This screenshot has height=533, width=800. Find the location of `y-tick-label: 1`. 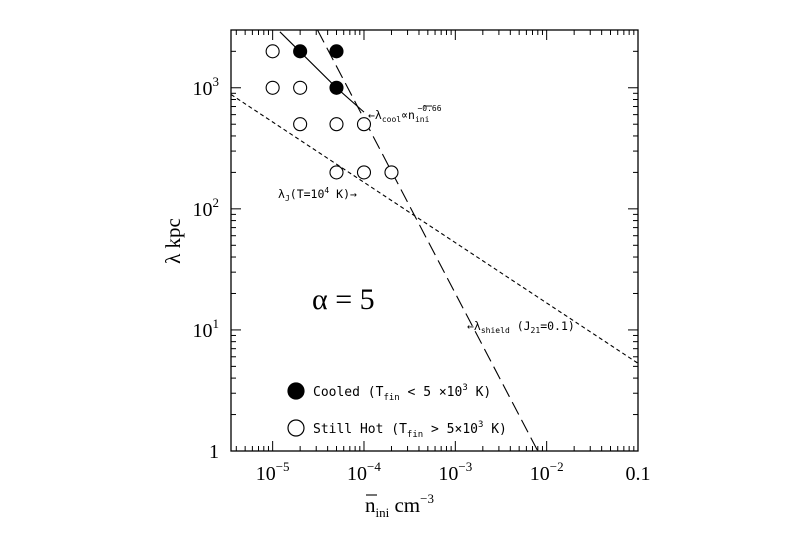

y-tick-label: 1 is located at coordinates (214, 452).